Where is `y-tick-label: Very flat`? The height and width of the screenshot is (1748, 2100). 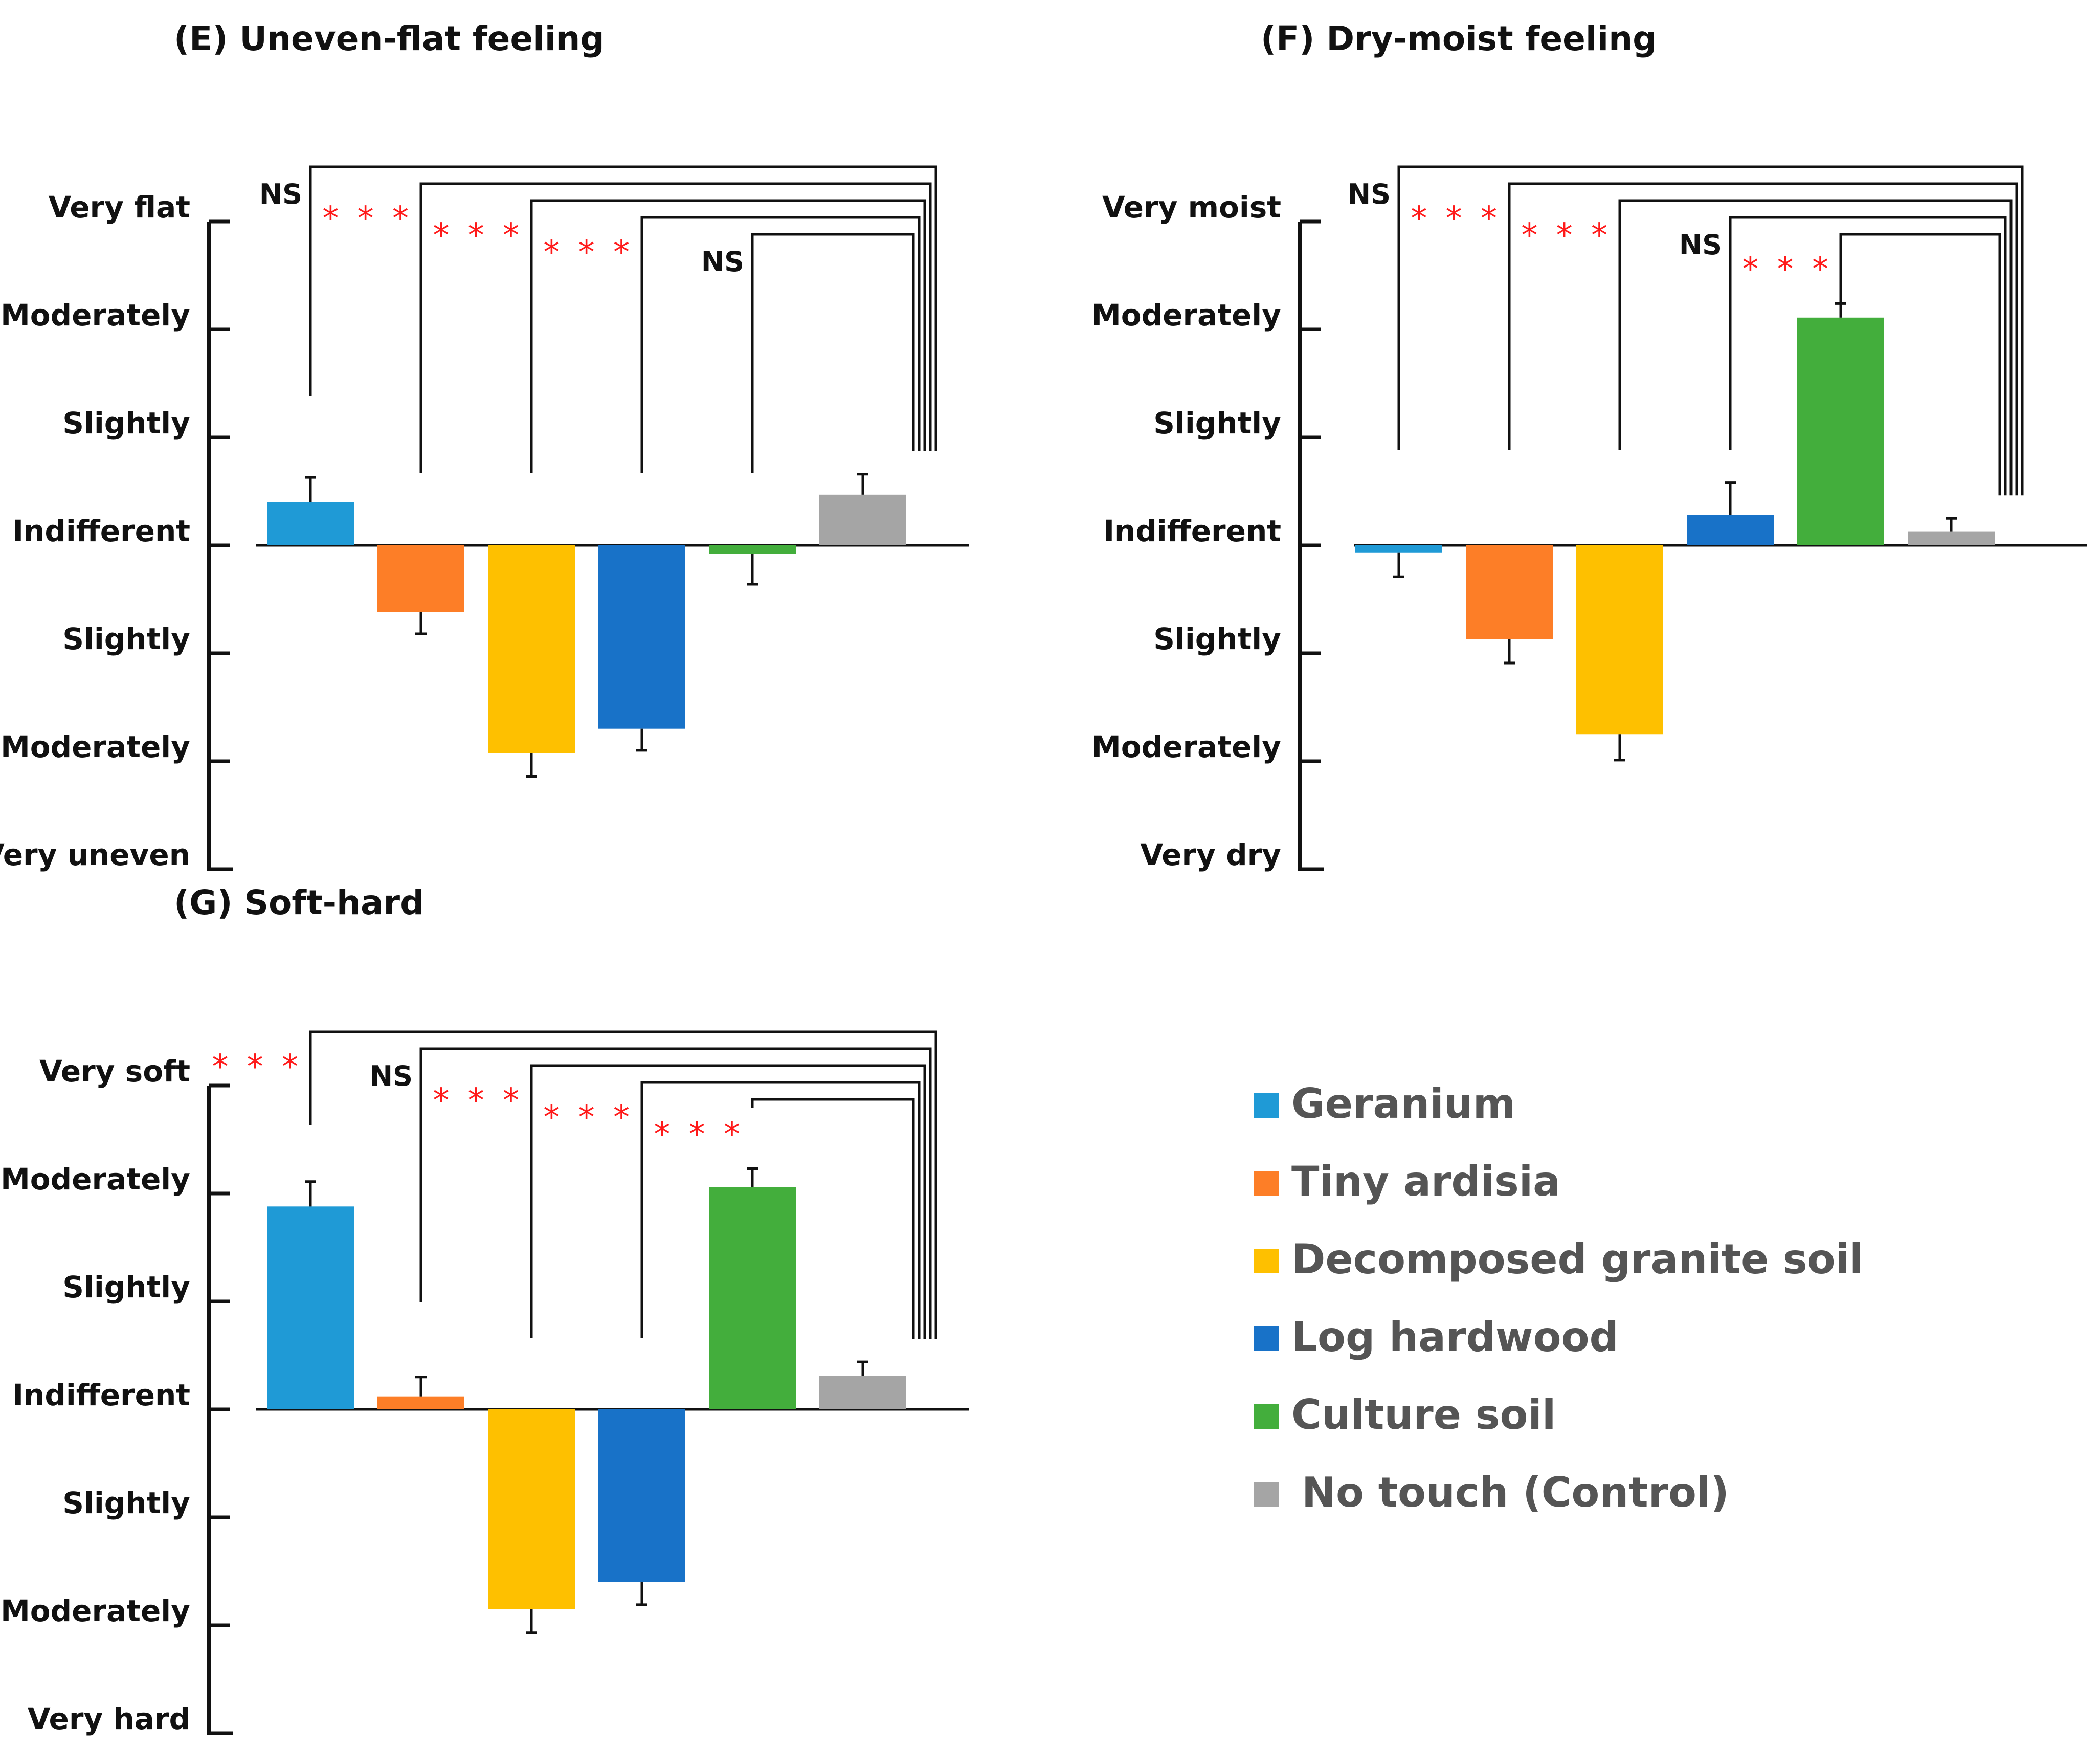
y-tick-label: Very flat is located at coordinates (119, 207).